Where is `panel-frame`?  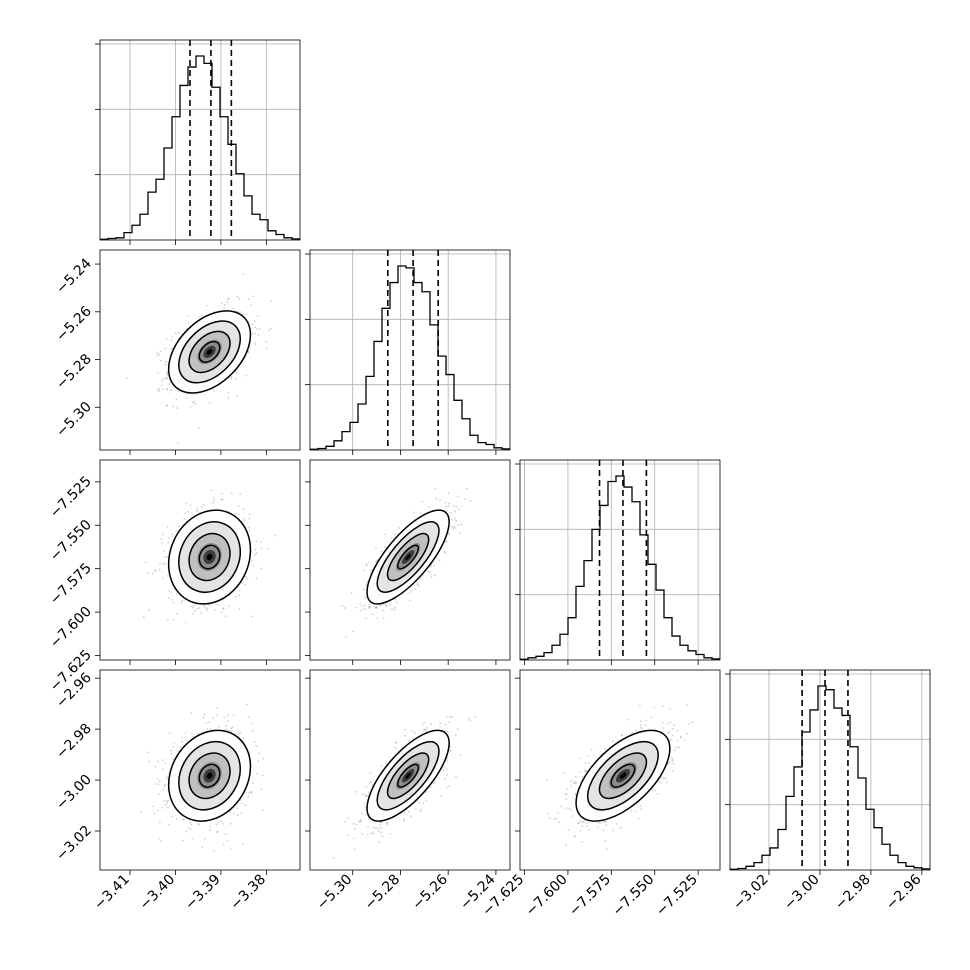 panel-frame is located at coordinates (200, 350).